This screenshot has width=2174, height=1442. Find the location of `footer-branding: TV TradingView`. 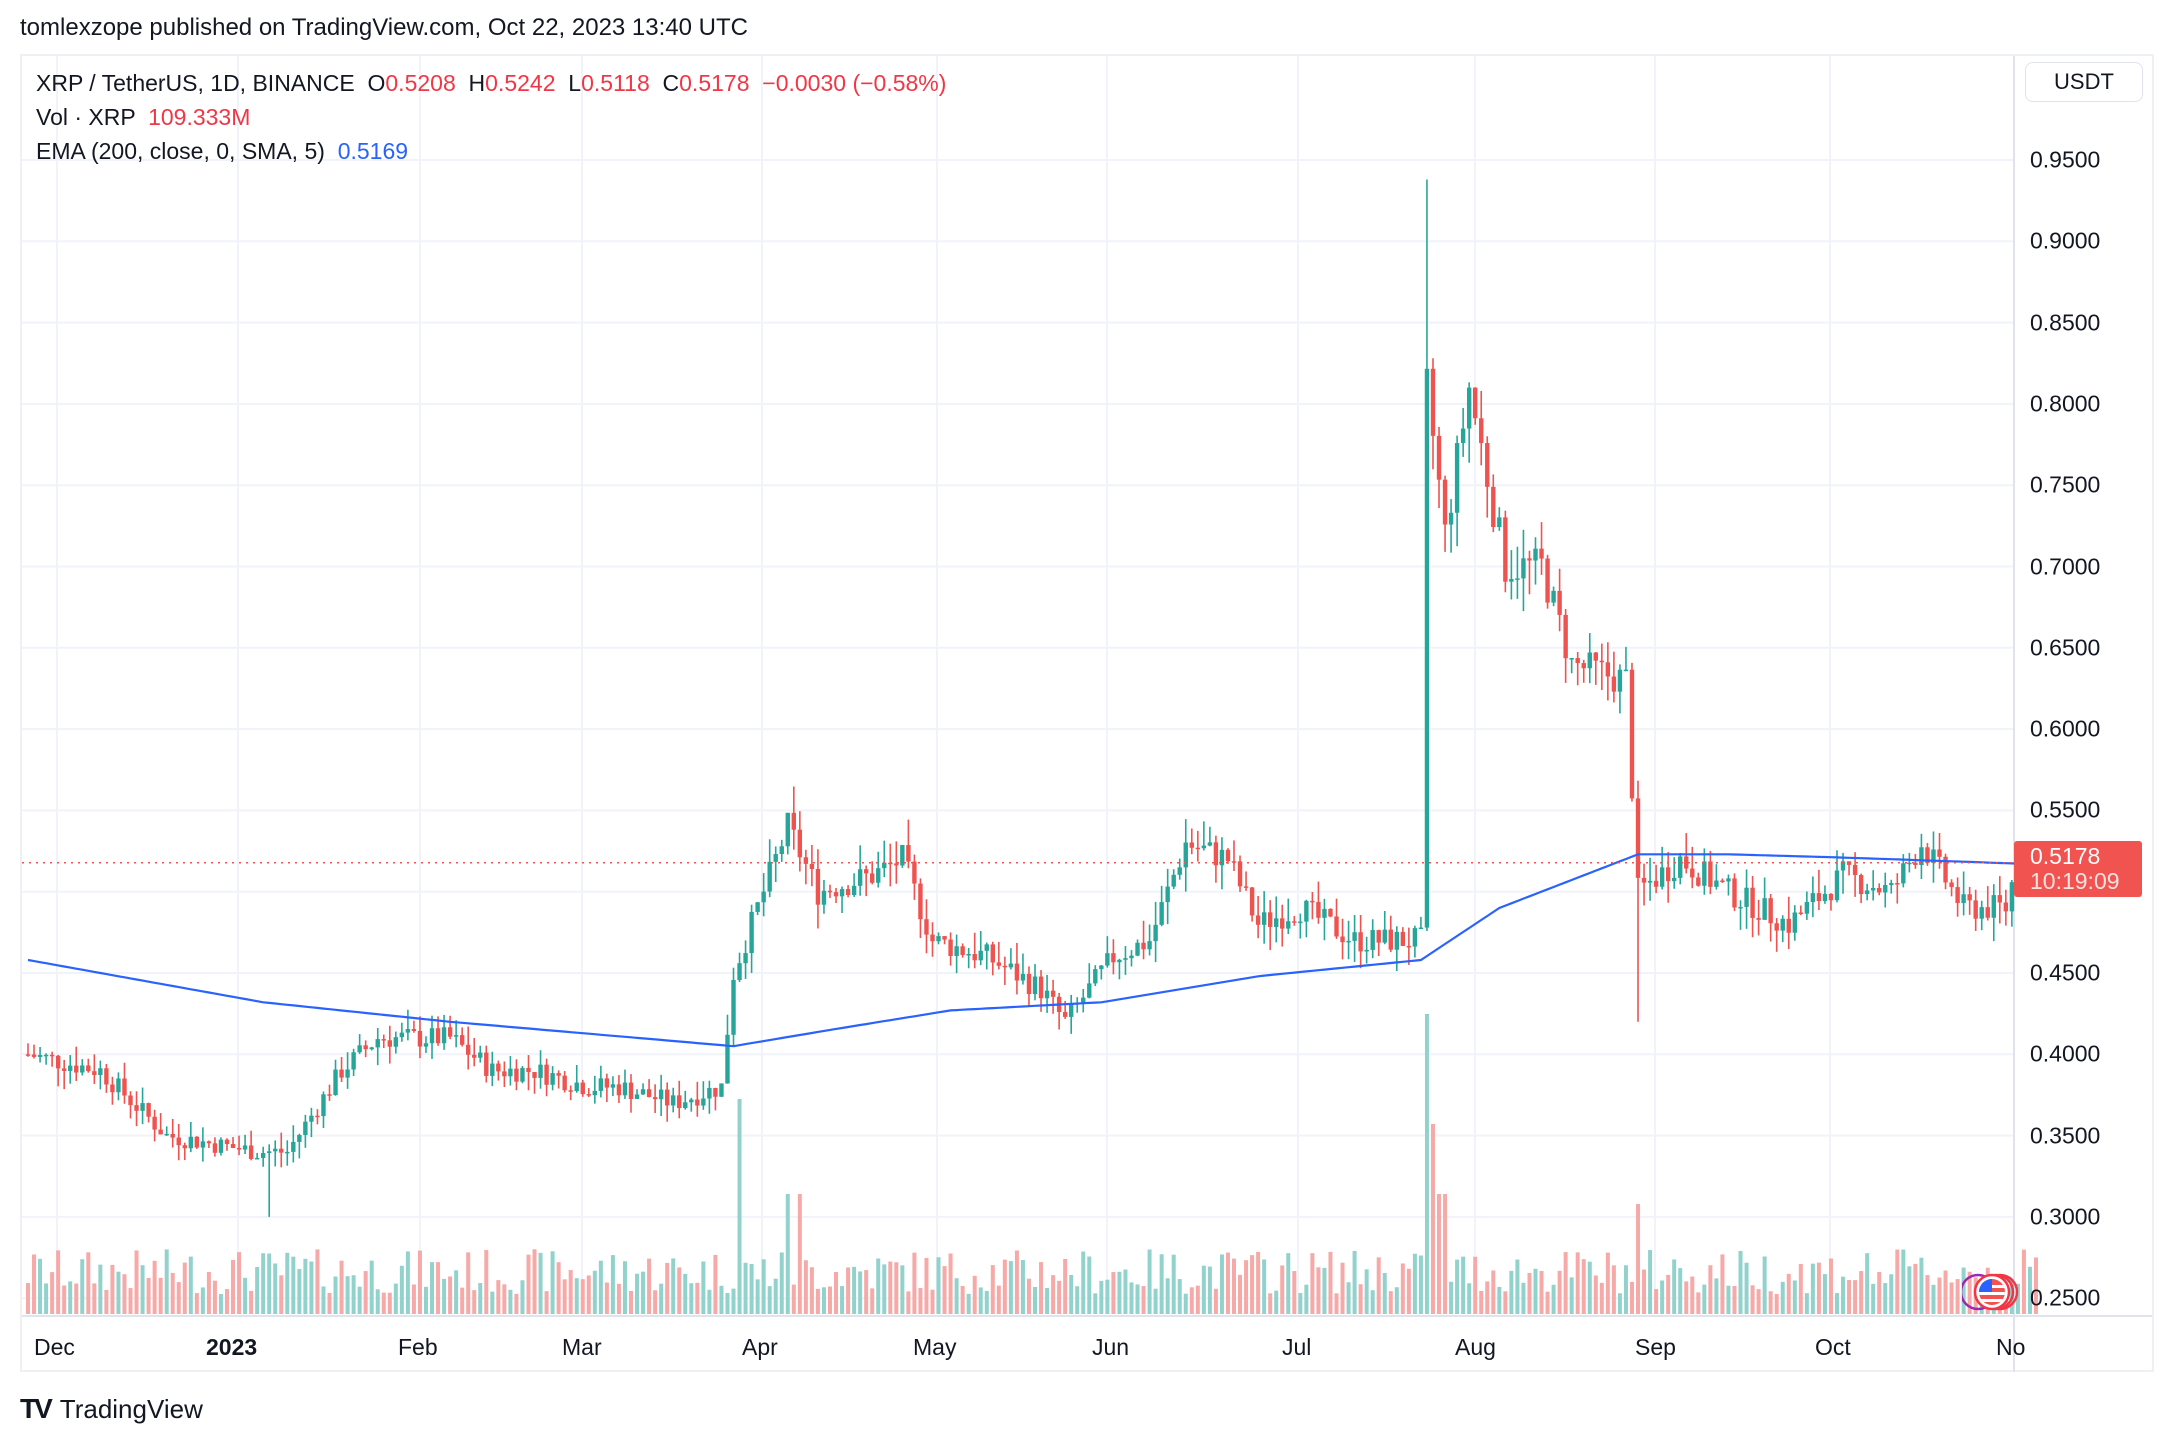

footer-branding: TV TradingView is located at coordinates (111, 1409).